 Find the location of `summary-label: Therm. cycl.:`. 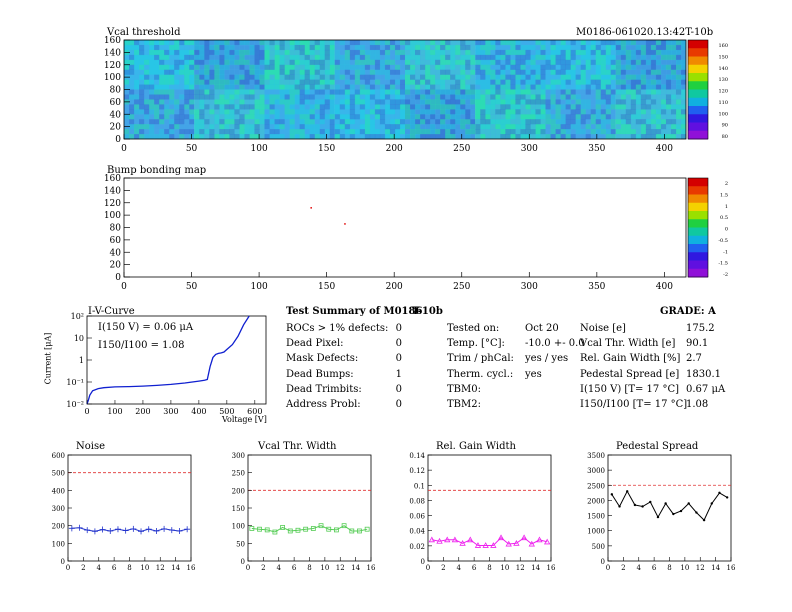

summary-label: Therm. cycl.: is located at coordinates (480, 374).